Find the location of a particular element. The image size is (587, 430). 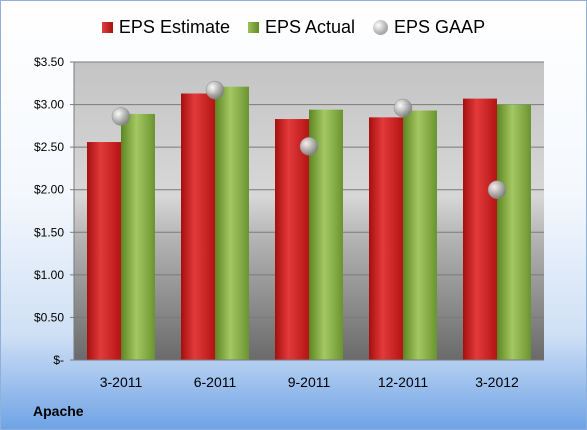

company-name: Apache is located at coordinates (58, 411).